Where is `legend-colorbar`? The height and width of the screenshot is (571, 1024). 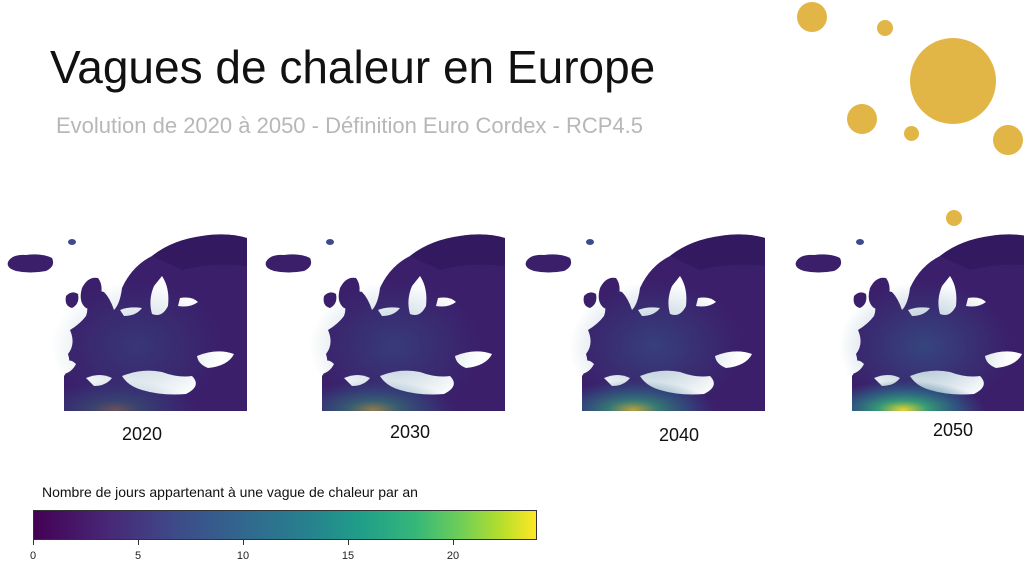
legend-colorbar is located at coordinates (285, 525).